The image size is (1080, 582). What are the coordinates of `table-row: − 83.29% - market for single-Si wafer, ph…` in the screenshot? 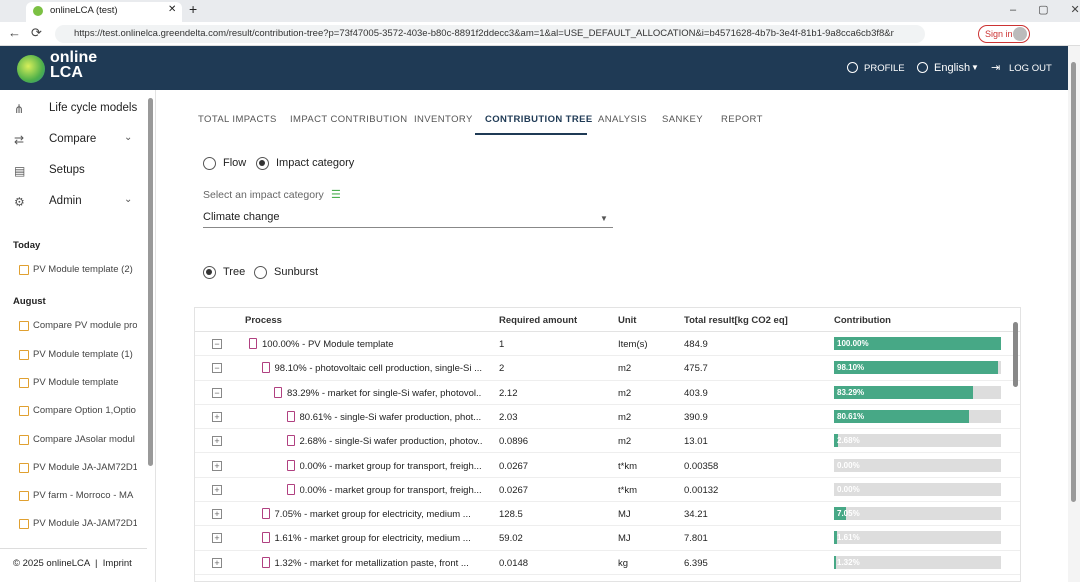 It's located at (607, 393).